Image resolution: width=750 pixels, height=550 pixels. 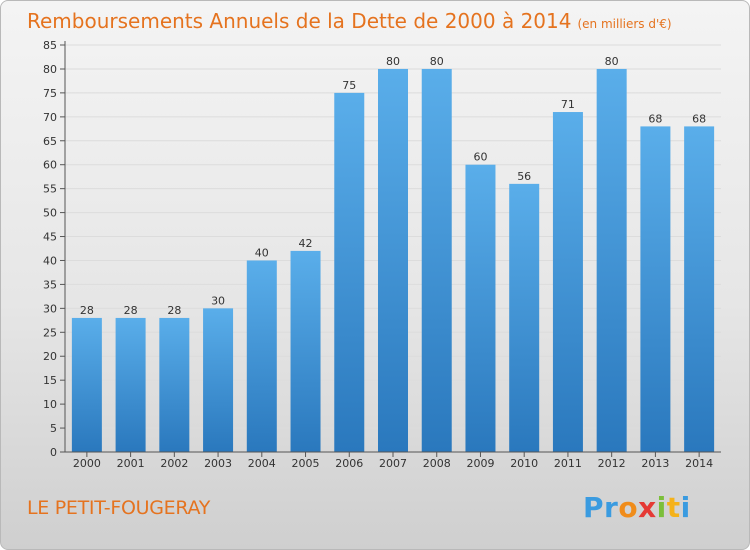 I want to click on y-tick-label: 55, so click(x=50, y=189).